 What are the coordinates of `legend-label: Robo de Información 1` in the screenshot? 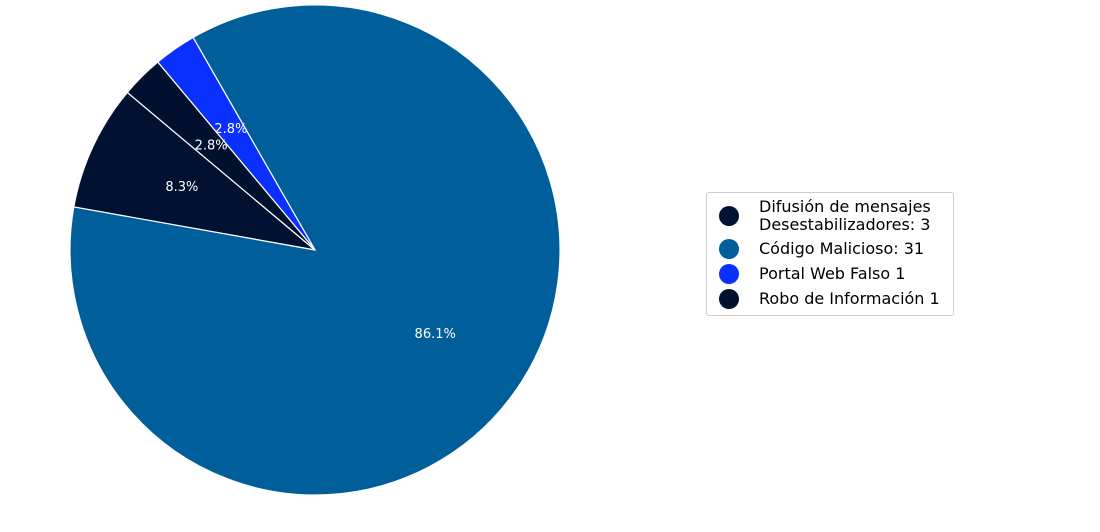 It's located at (849, 298).